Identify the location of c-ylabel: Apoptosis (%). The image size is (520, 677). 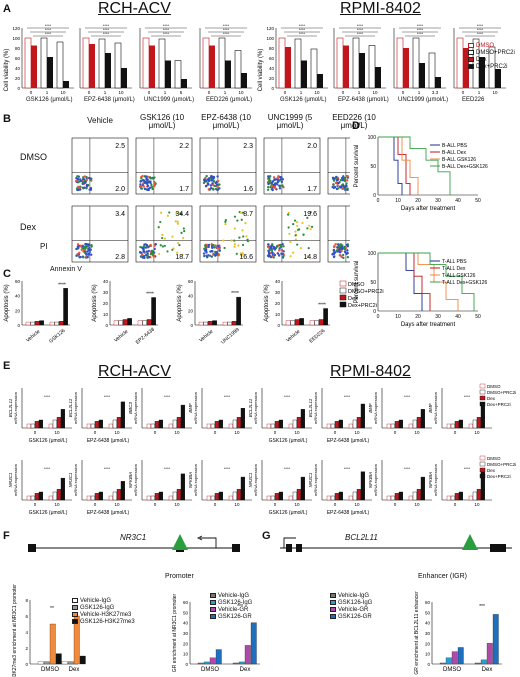
(95, 302).